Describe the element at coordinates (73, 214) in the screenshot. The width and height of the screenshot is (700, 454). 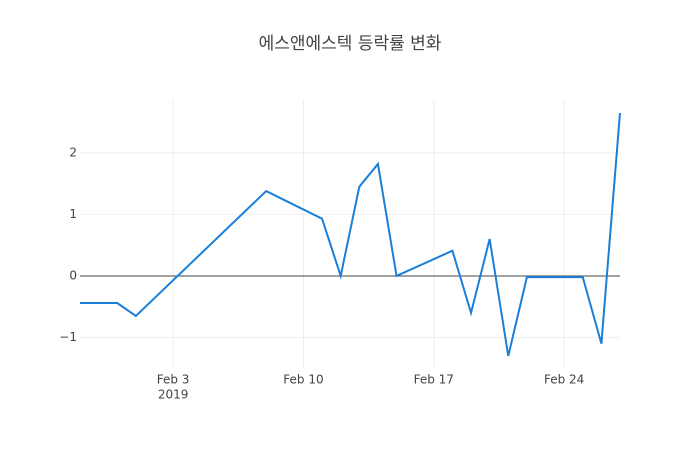
I see `y-tick-label: 1` at that location.